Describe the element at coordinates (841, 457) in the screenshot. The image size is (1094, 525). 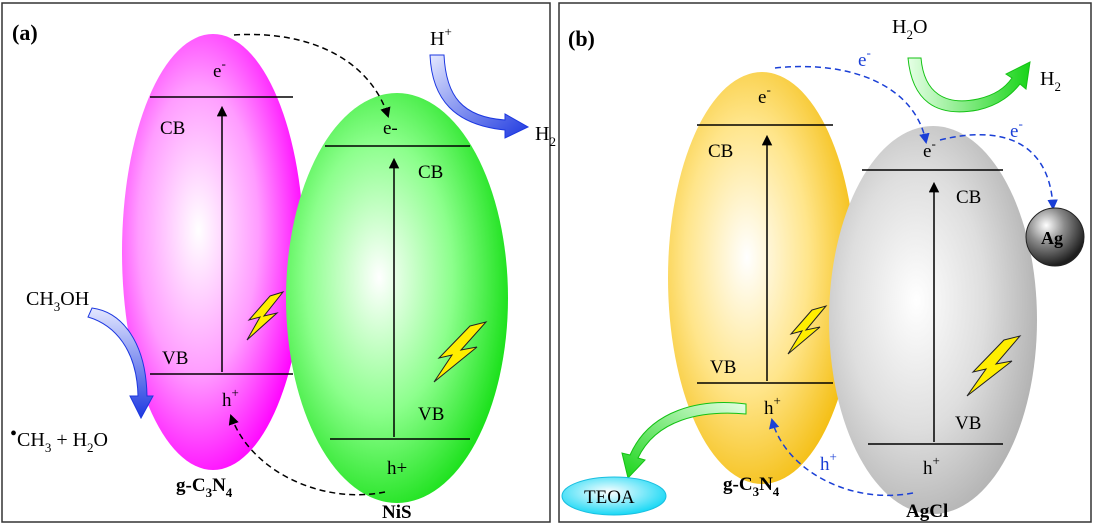
I see `hole-transfer-arrow-b` at that location.